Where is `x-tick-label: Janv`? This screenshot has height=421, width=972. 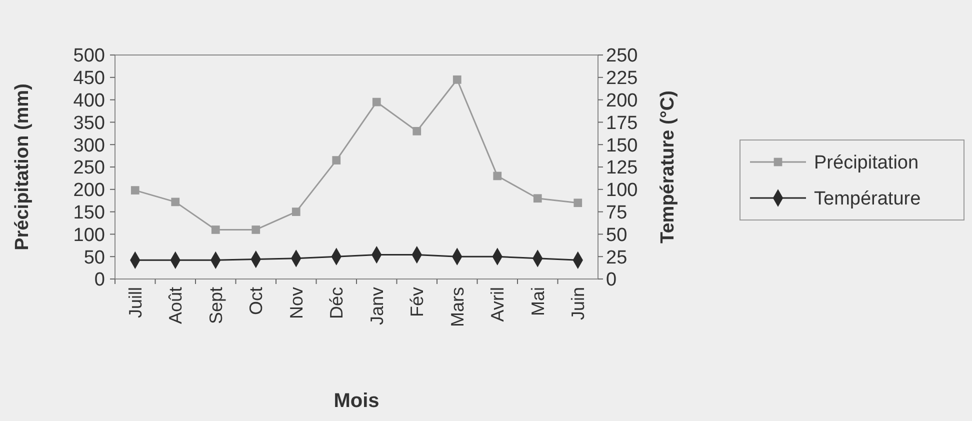
x-tick-label: Janv is located at coordinates (376, 306).